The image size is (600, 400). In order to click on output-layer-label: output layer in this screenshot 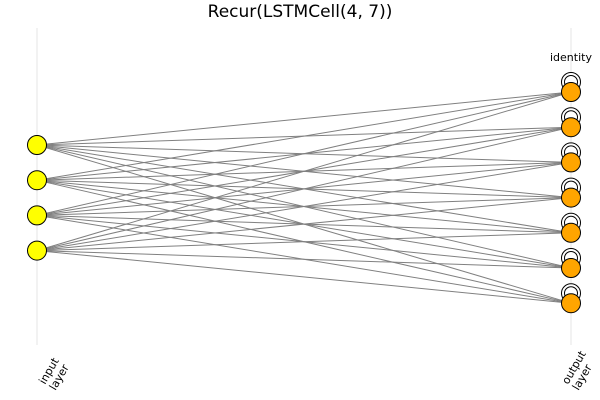, I will do `click(577, 370)`.